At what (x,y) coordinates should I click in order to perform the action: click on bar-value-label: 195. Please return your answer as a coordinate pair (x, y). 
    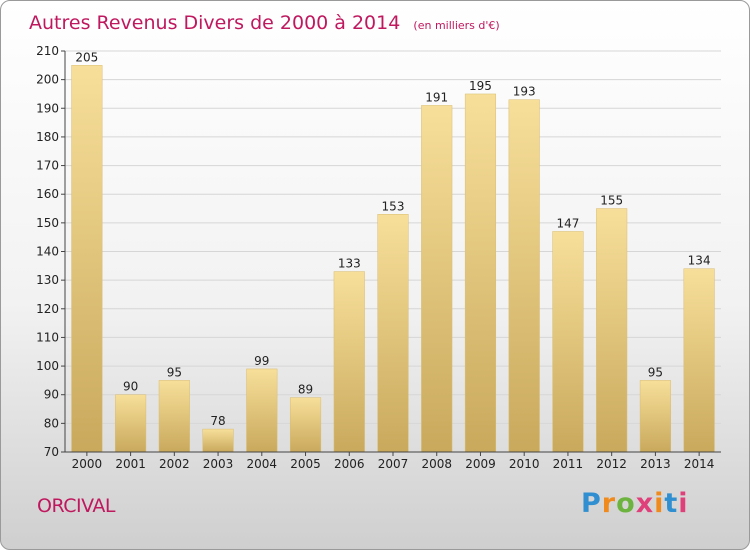
    Looking at the image, I should click on (480, 86).